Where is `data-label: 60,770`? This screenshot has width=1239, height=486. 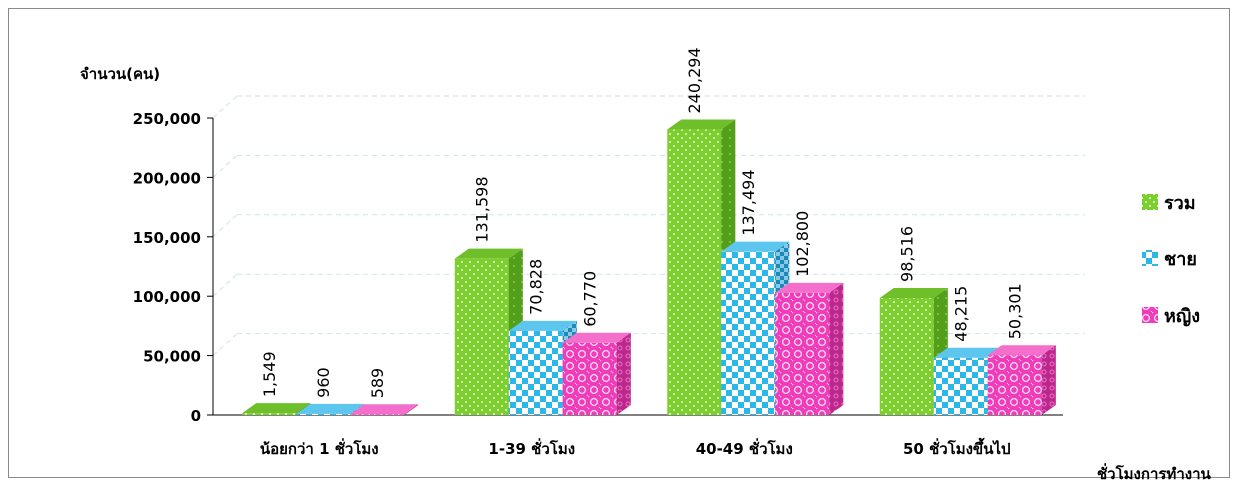 data-label: 60,770 is located at coordinates (590, 299).